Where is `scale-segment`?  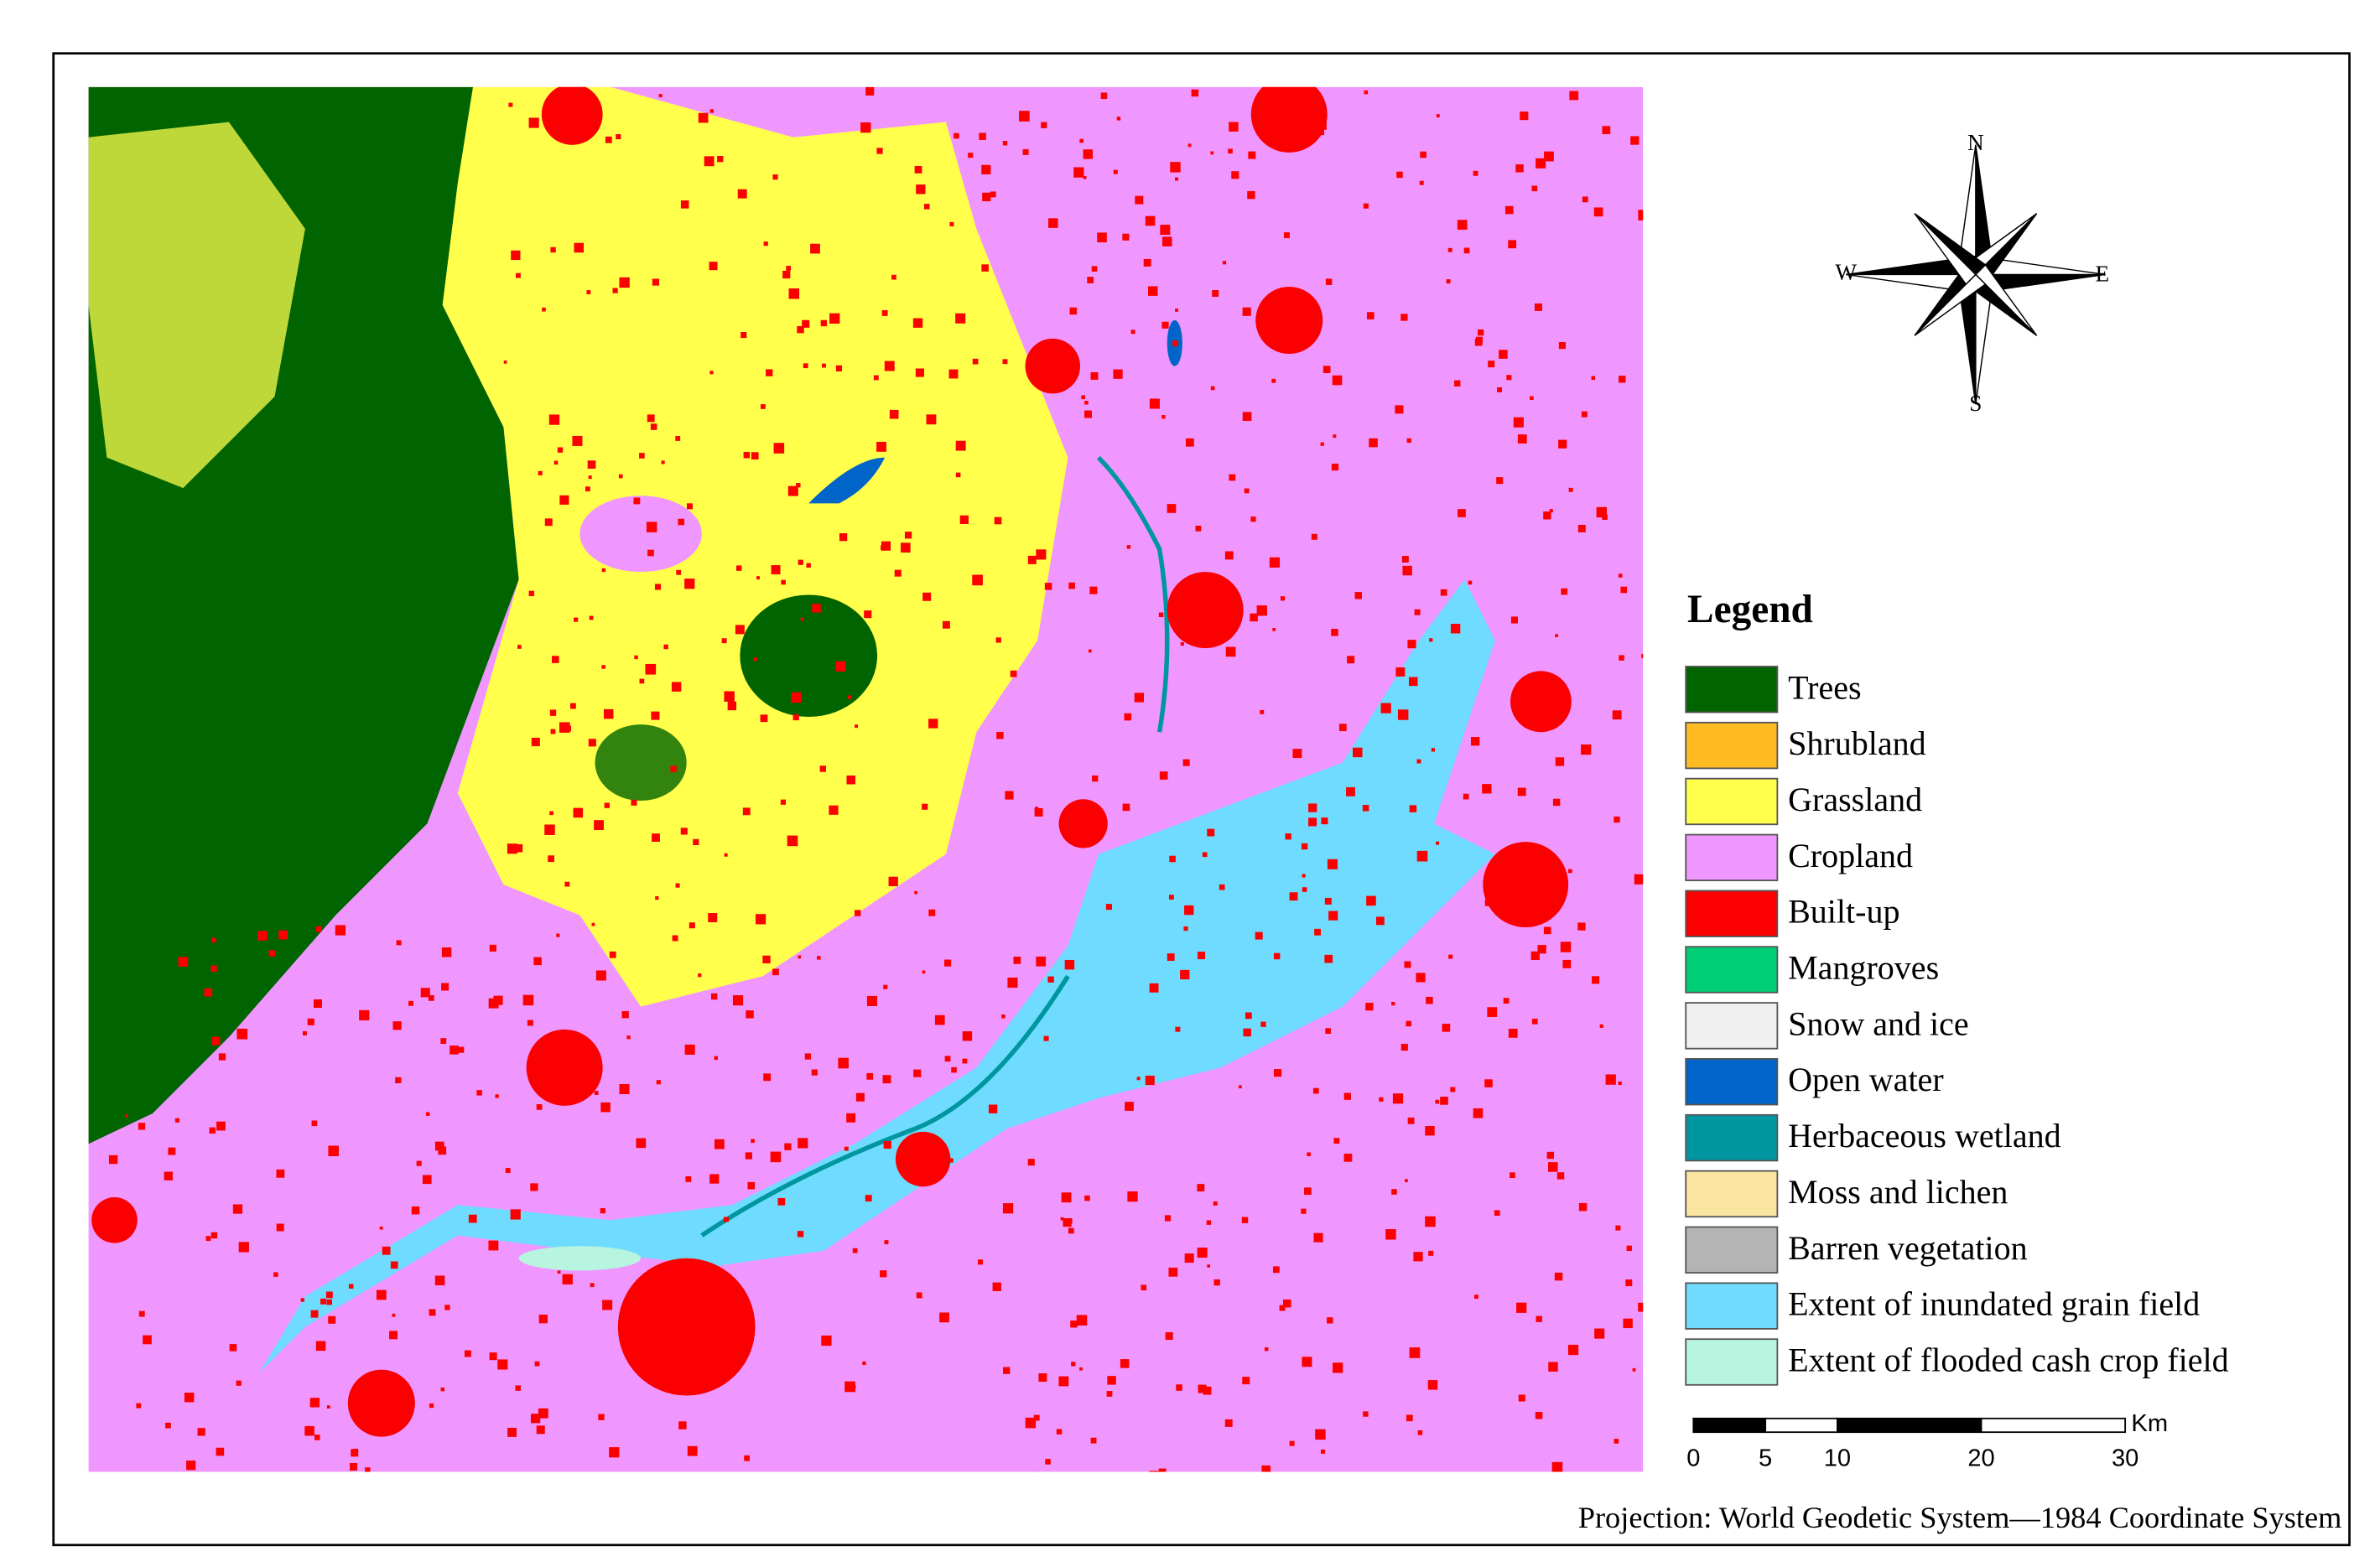 scale-segment is located at coordinates (1801, 1425).